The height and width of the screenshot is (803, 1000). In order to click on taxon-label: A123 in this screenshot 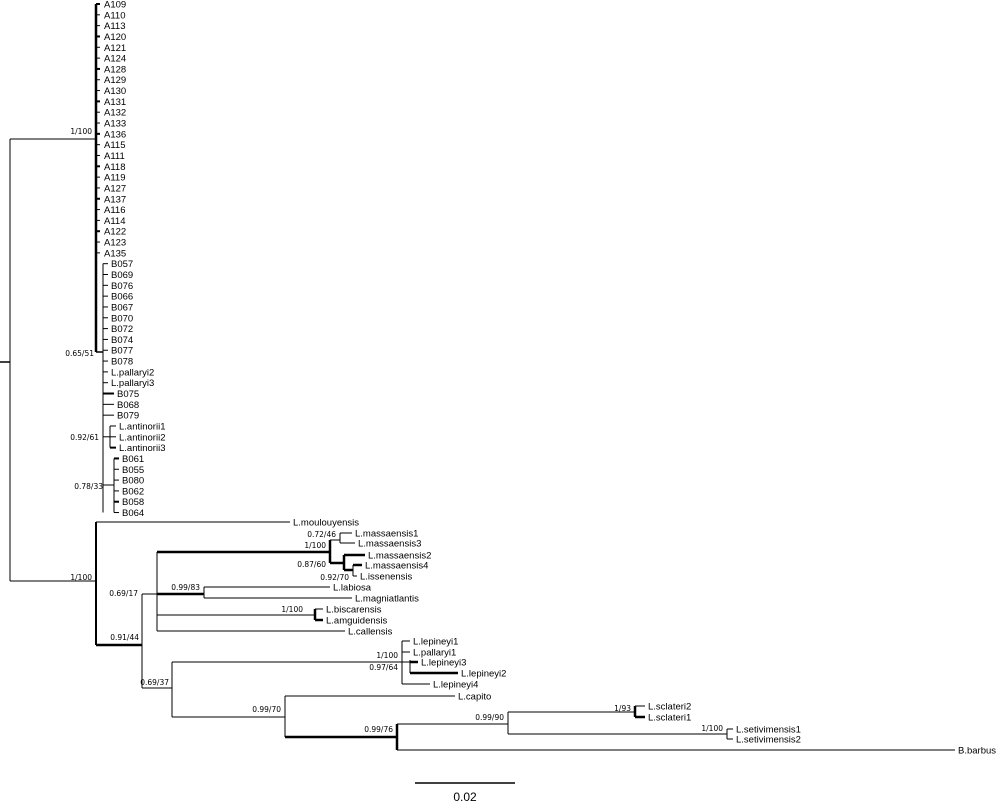, I will do `click(115, 243)`.